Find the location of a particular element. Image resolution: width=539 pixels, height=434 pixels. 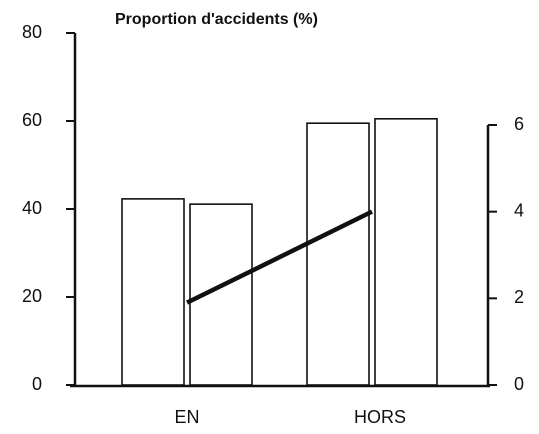

y-tick-label: 40 is located at coordinates (32, 208).